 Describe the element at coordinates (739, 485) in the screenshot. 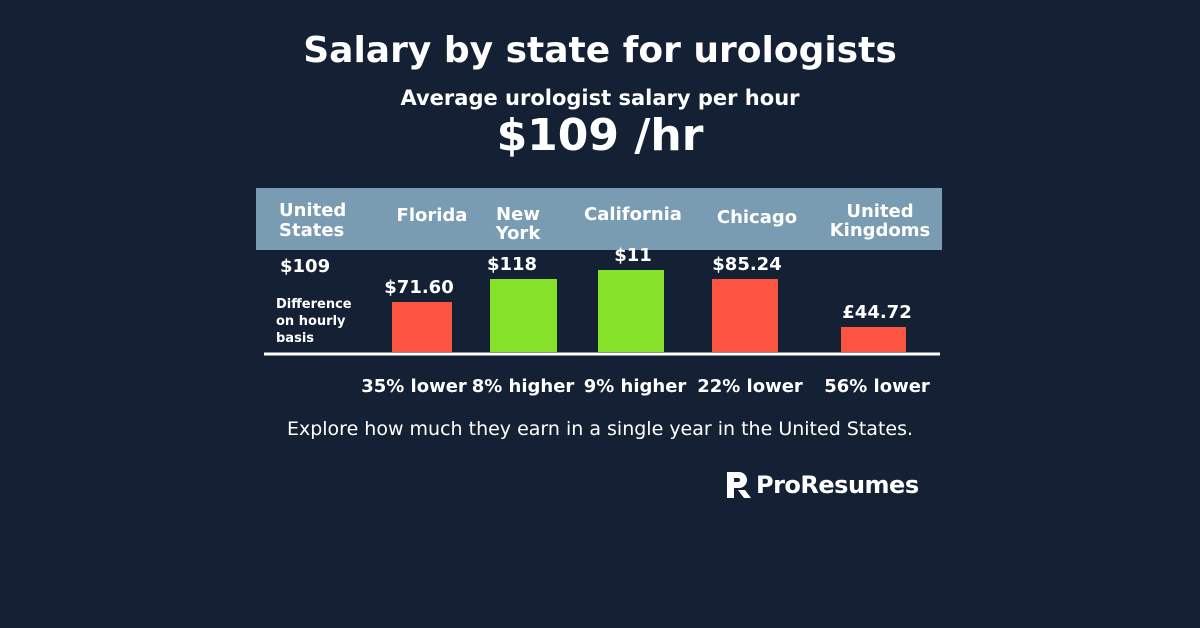

I see `proresumes-logo-icon` at that location.